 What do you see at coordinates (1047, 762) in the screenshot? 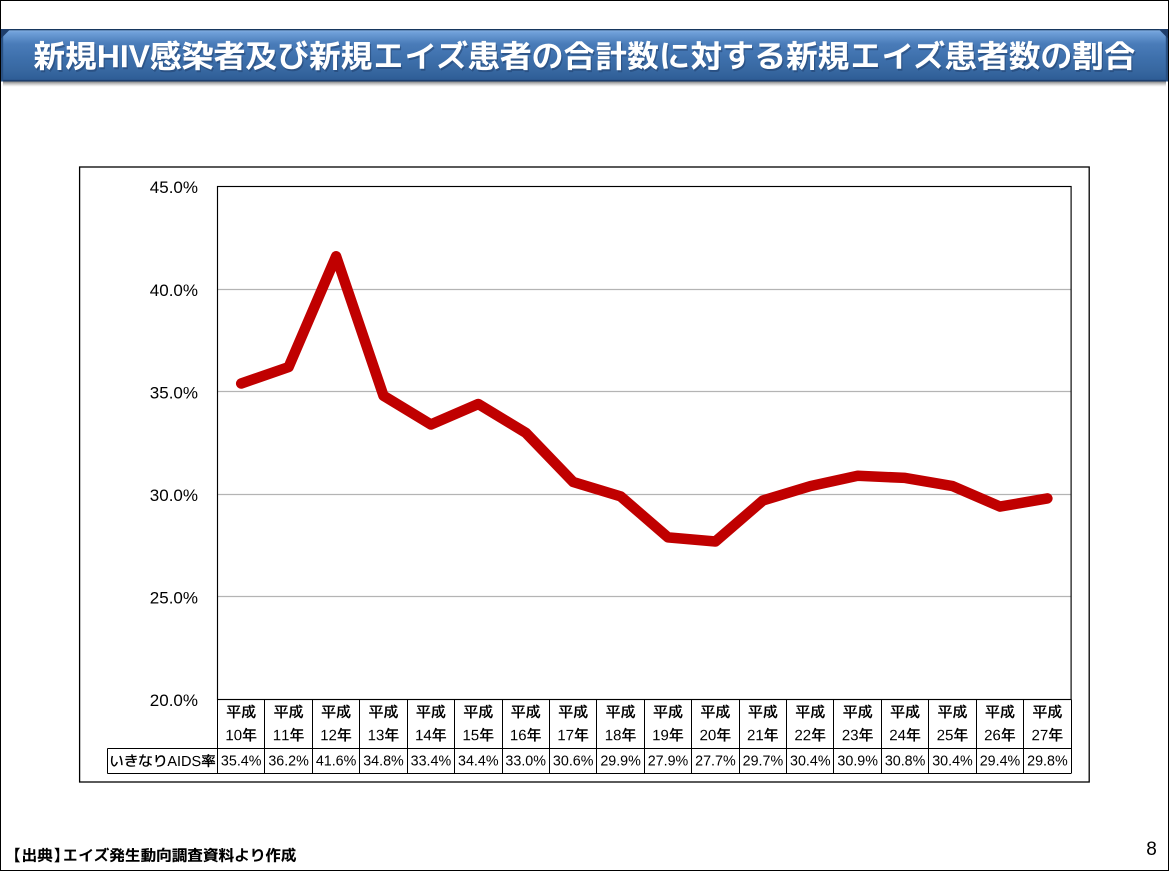
I see `svg-text: 29.8%` at bounding box center [1047, 762].